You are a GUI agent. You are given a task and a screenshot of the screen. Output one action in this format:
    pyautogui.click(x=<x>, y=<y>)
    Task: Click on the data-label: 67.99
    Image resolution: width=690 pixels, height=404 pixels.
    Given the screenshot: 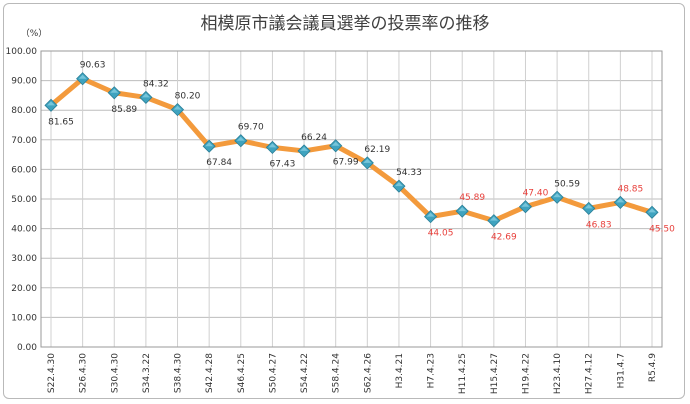 What is the action you would take?
    pyautogui.click(x=346, y=163)
    